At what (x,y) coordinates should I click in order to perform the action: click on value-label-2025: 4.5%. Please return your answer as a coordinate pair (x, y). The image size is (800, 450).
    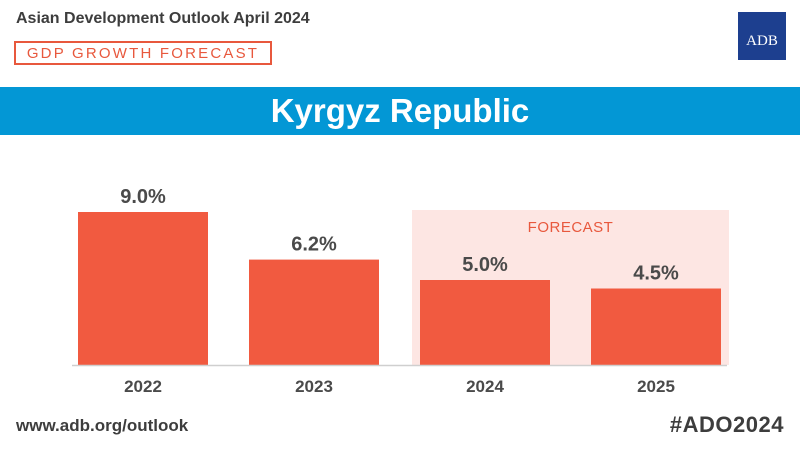
    Looking at the image, I should click on (656, 274).